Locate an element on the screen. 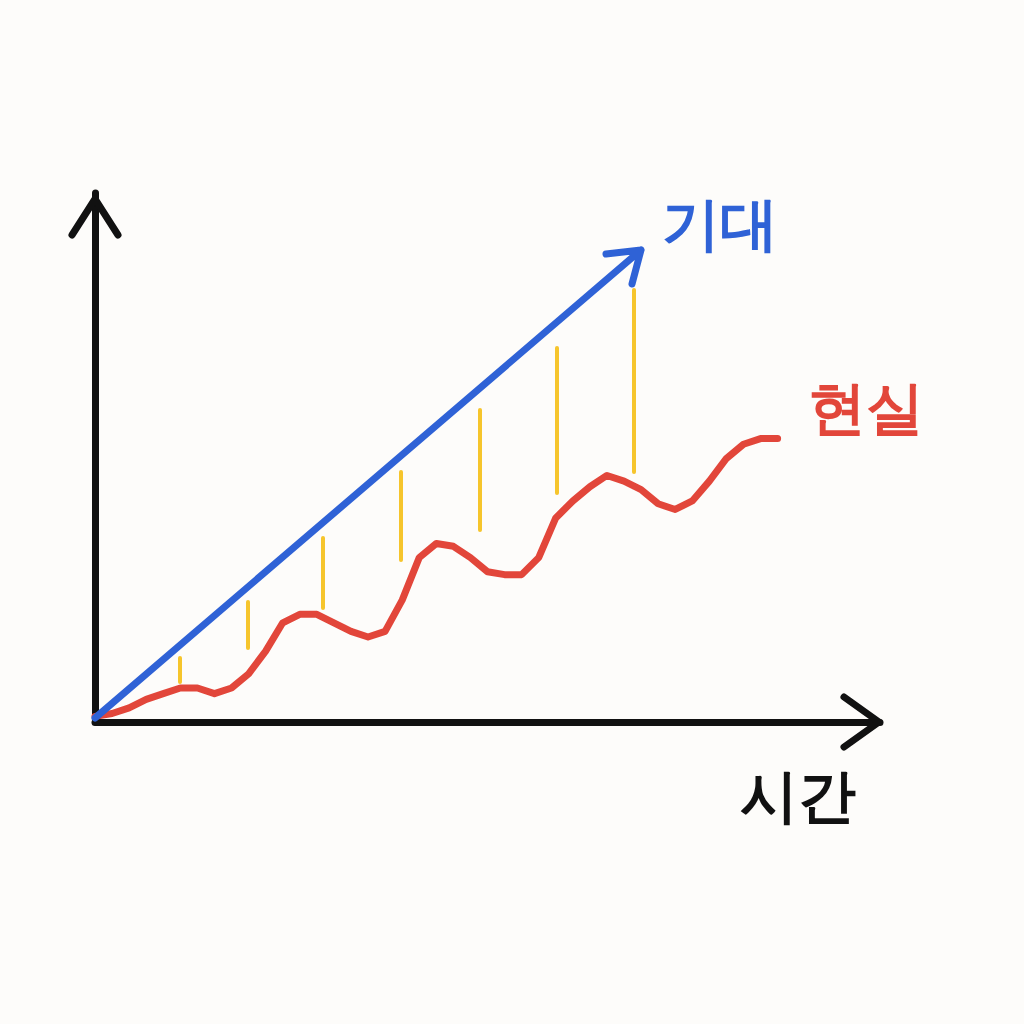 The height and width of the screenshot is (1024, 1024). x-axis-title: 시간 is located at coordinates (798, 796).